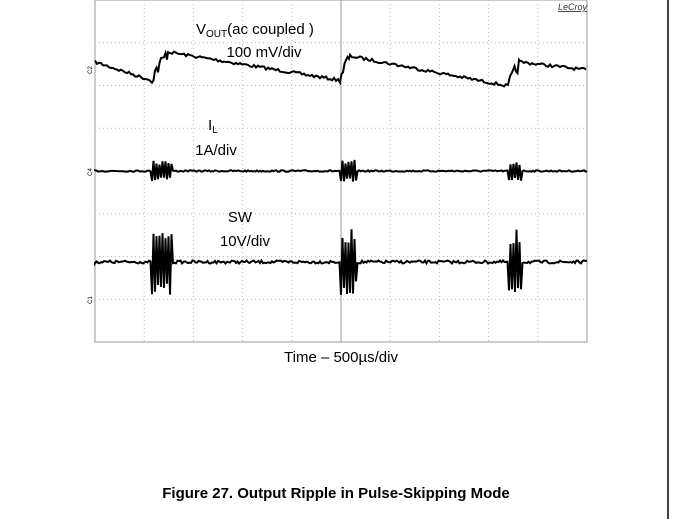  What do you see at coordinates (573, 7) in the screenshot?
I see `brand-logo: LeCroy` at bounding box center [573, 7].